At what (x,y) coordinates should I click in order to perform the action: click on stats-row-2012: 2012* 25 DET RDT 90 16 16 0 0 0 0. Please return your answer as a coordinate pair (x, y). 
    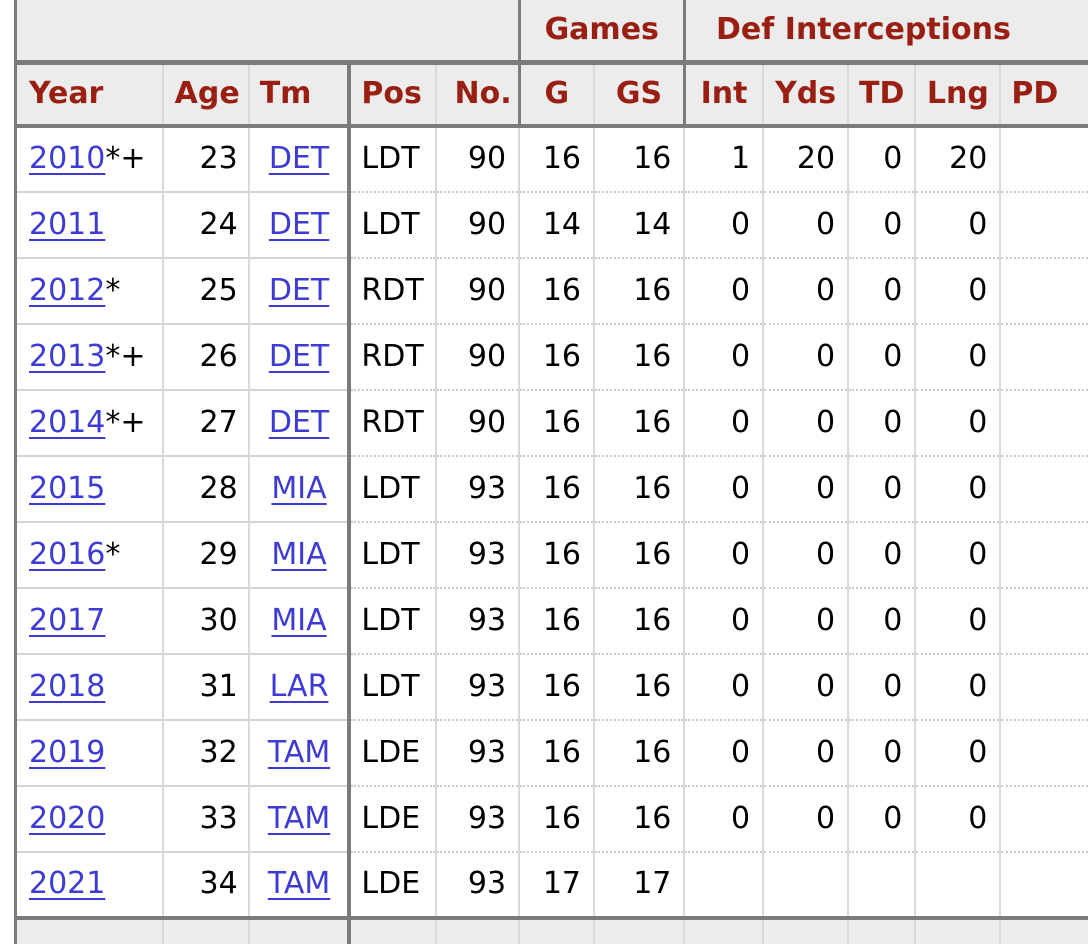
    Looking at the image, I should click on (551, 290).